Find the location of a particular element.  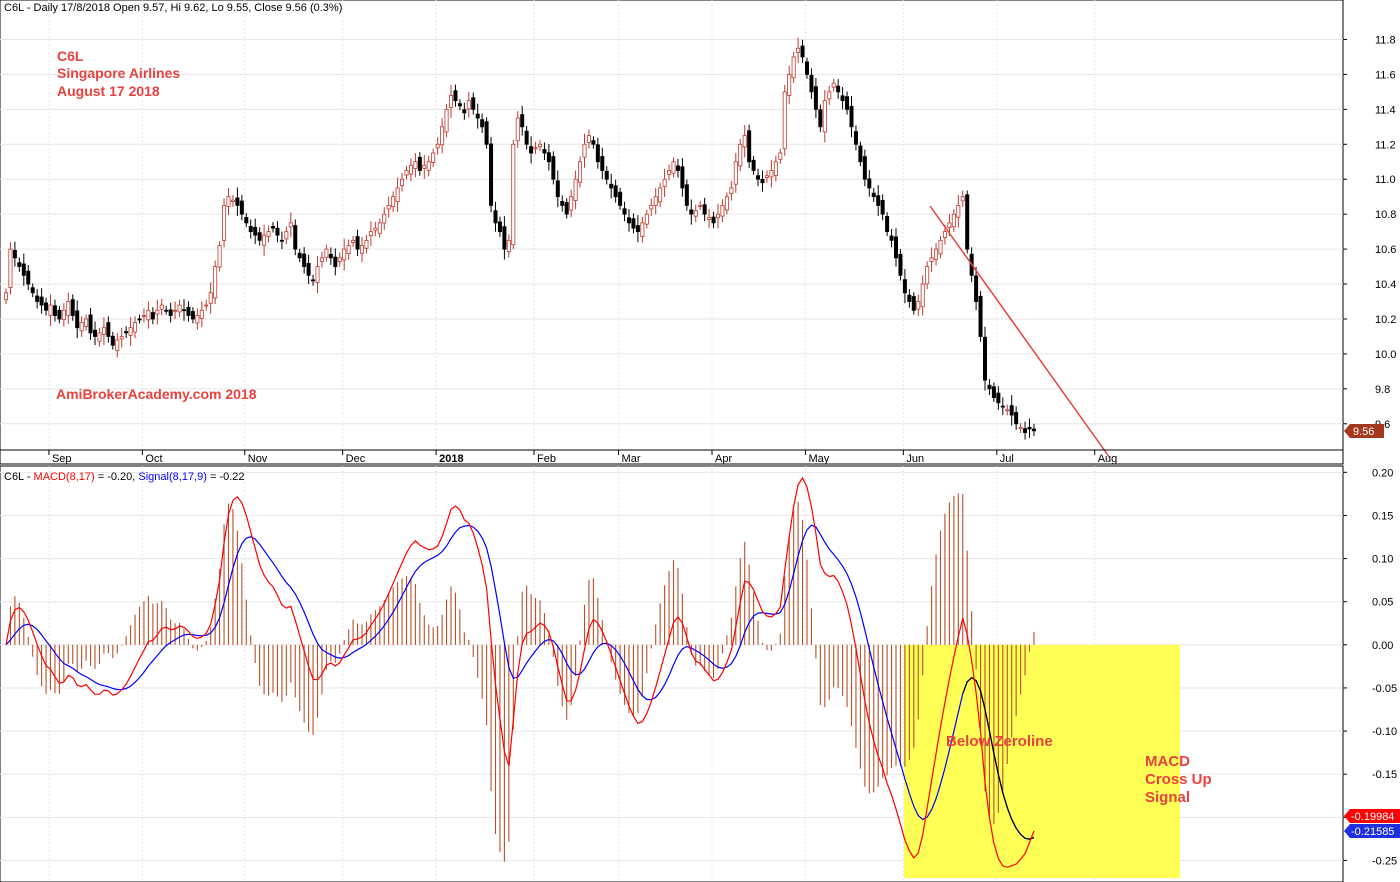

macd-header-macd-value: = -0.20, is located at coordinates (117, 477).